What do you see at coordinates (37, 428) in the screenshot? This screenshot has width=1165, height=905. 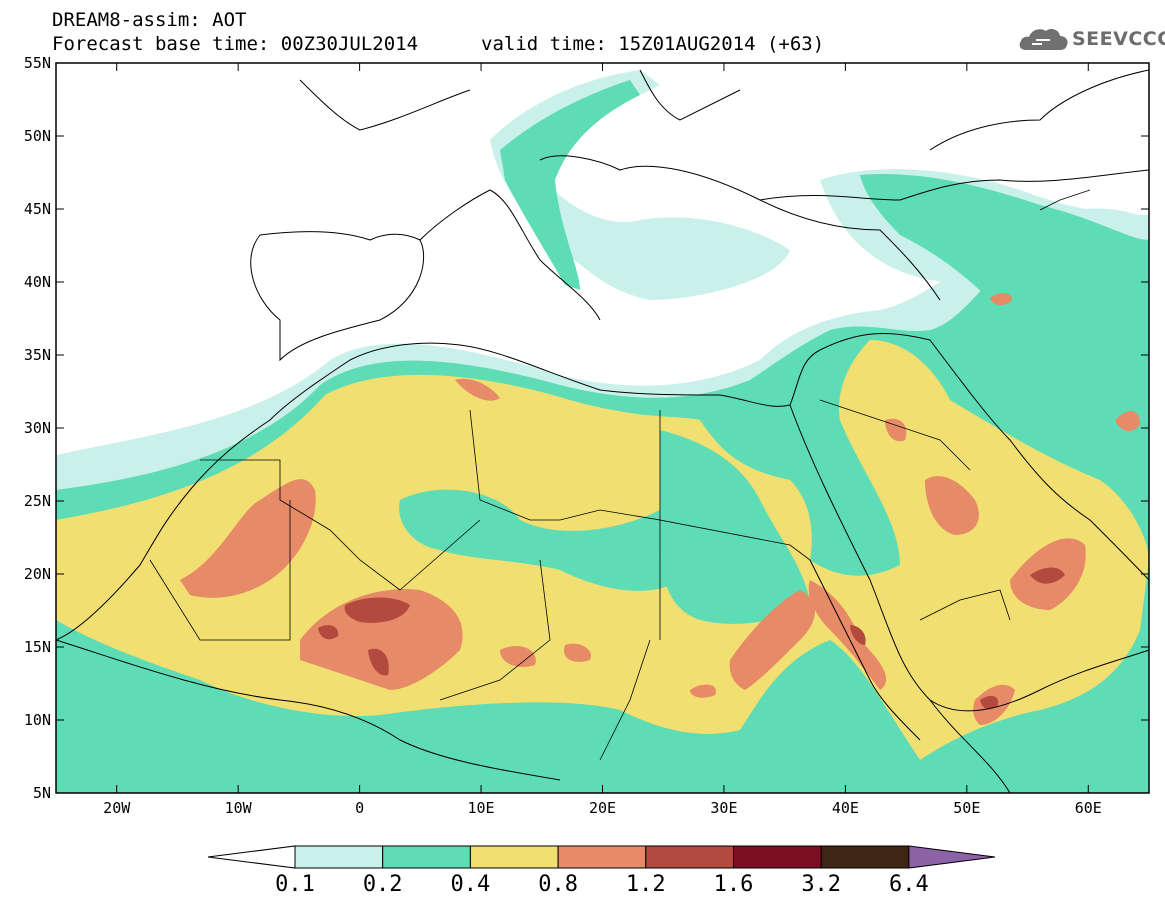 I see `lat-tick-label: 30N` at bounding box center [37, 428].